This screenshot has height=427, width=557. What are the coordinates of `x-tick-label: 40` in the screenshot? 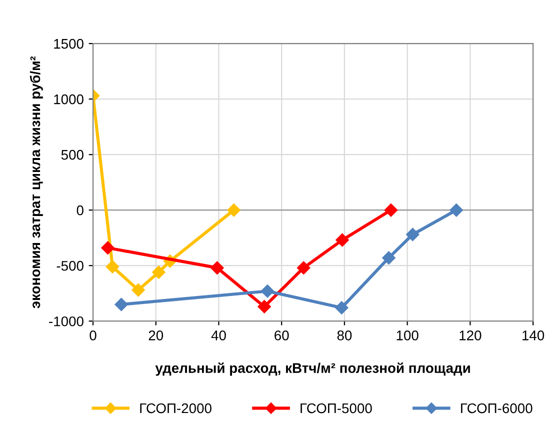 It's located at (218, 335).